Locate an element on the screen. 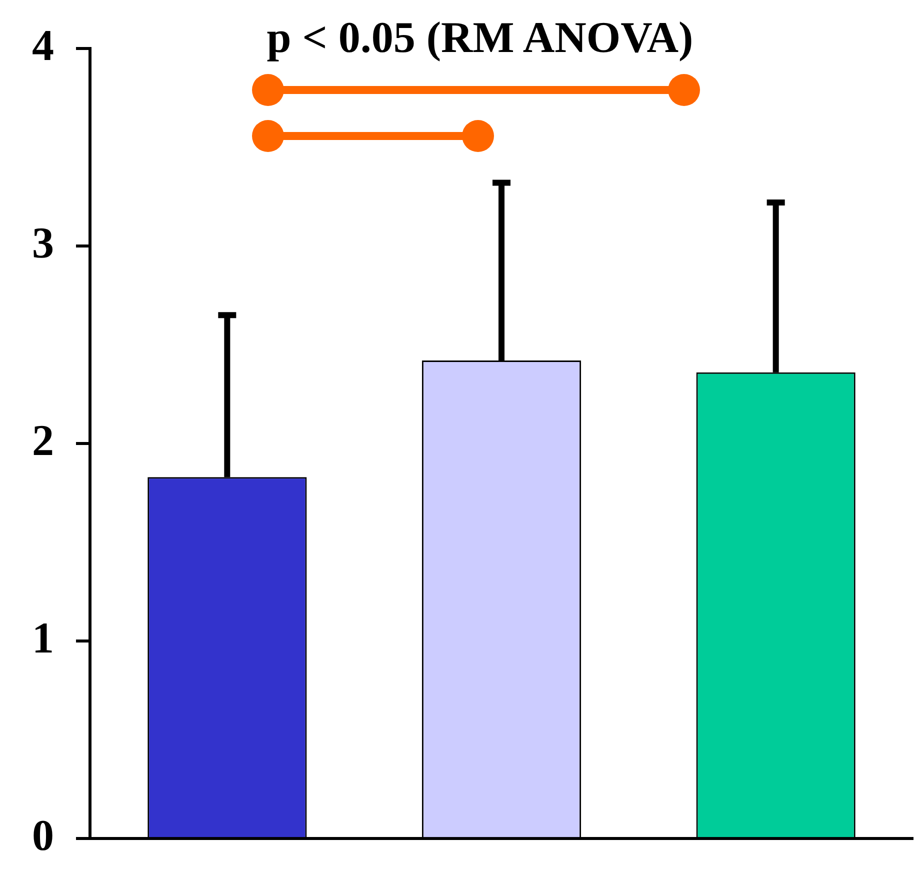  y-tick-label: 4 is located at coordinates (43, 45).